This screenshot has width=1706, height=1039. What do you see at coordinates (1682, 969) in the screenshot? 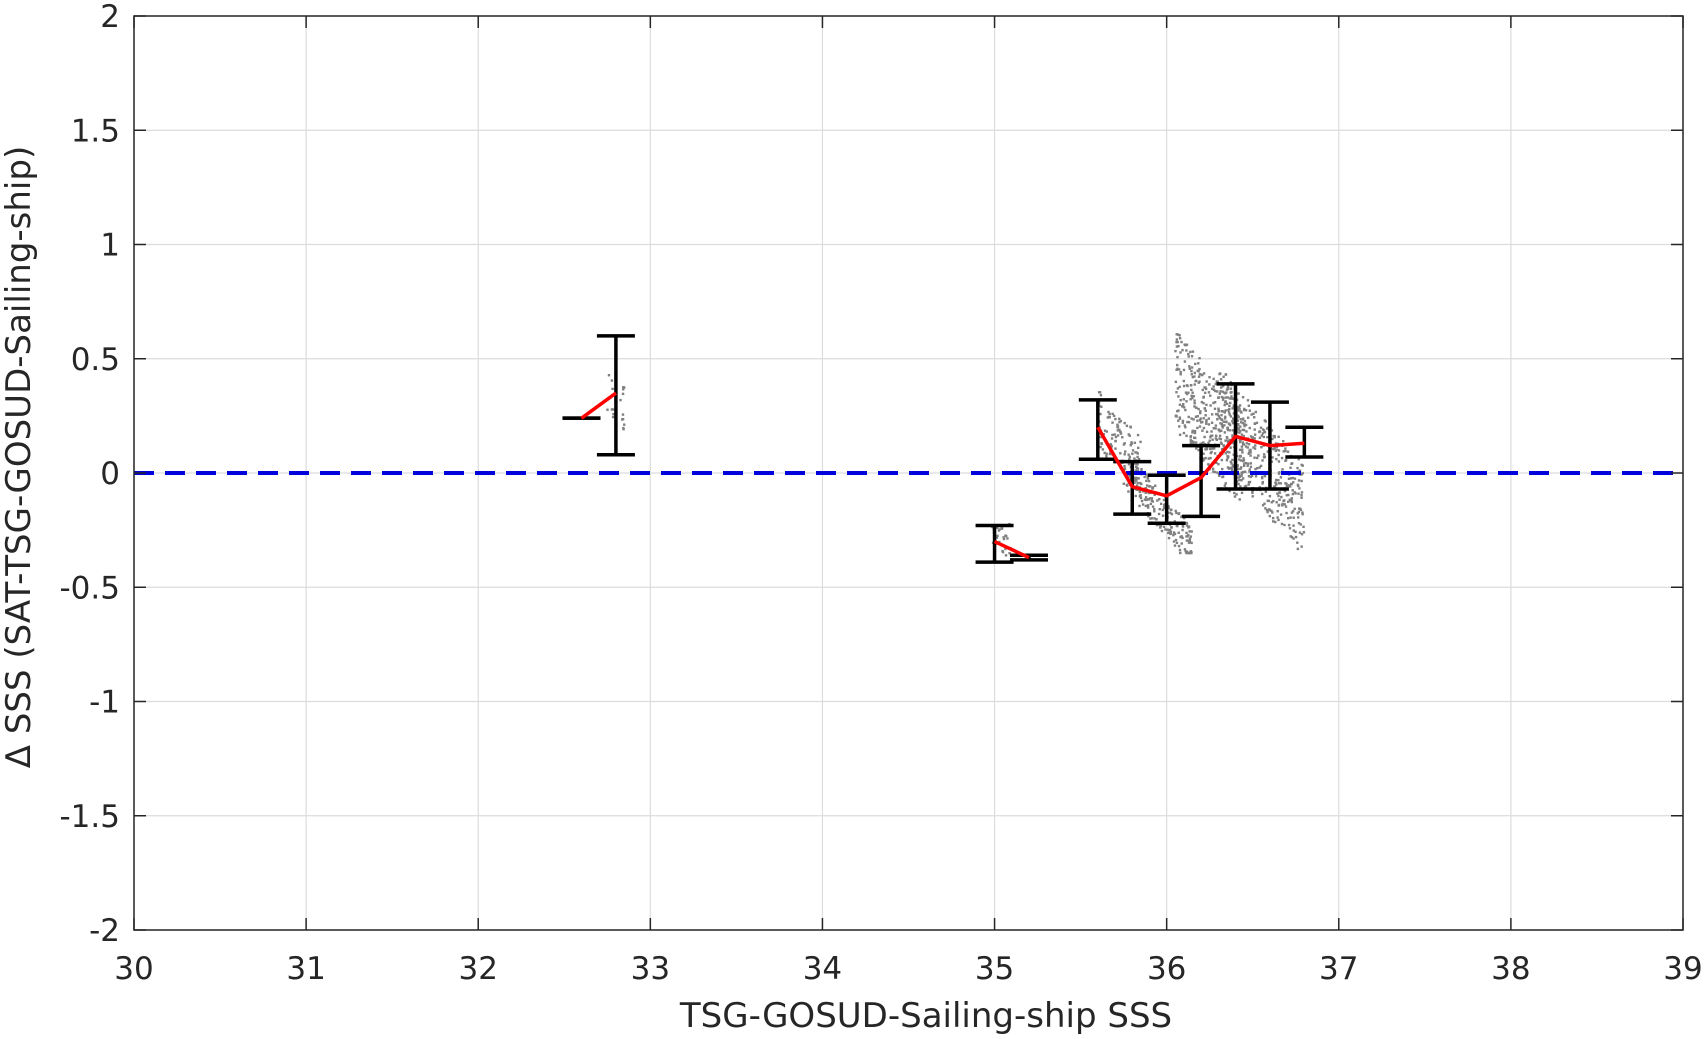
I see `x-tick-label: 39` at bounding box center [1682, 969].